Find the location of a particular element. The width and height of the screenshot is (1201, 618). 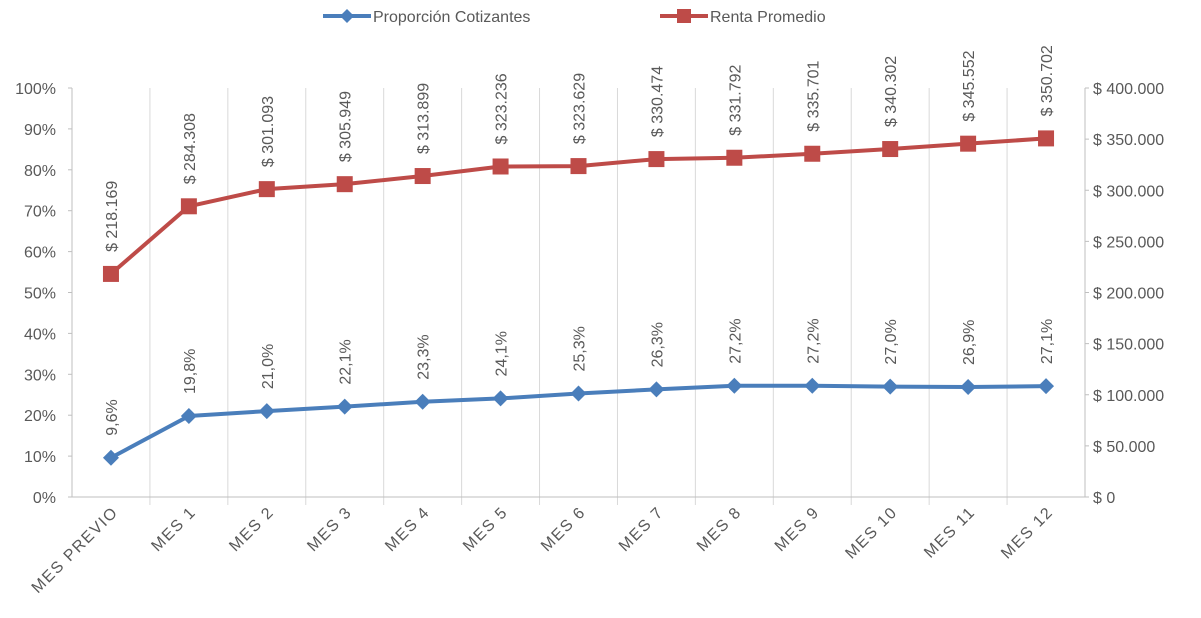

data-label: 26,9% is located at coordinates (969, 342).